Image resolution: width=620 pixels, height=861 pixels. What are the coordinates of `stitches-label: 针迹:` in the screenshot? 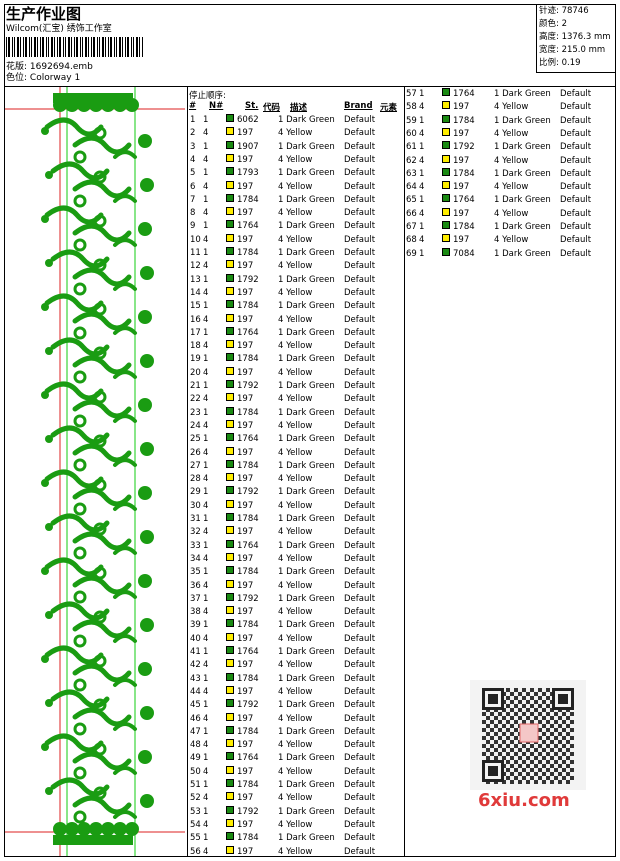 It's located at (549, 11).